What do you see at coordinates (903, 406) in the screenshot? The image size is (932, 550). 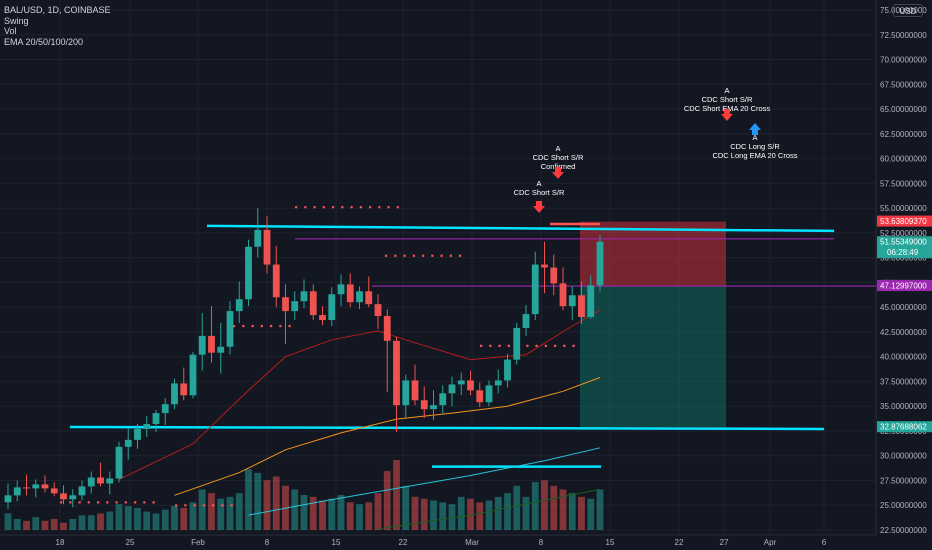 I see `price-tick-label: 35.00000000` at bounding box center [903, 406].